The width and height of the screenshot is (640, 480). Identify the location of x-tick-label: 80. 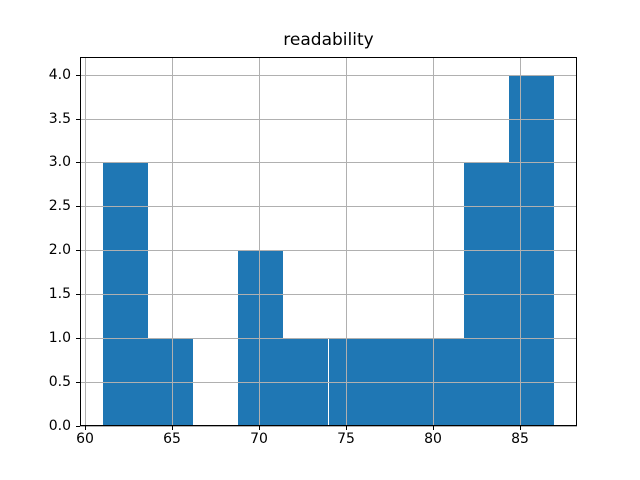
(433, 439).